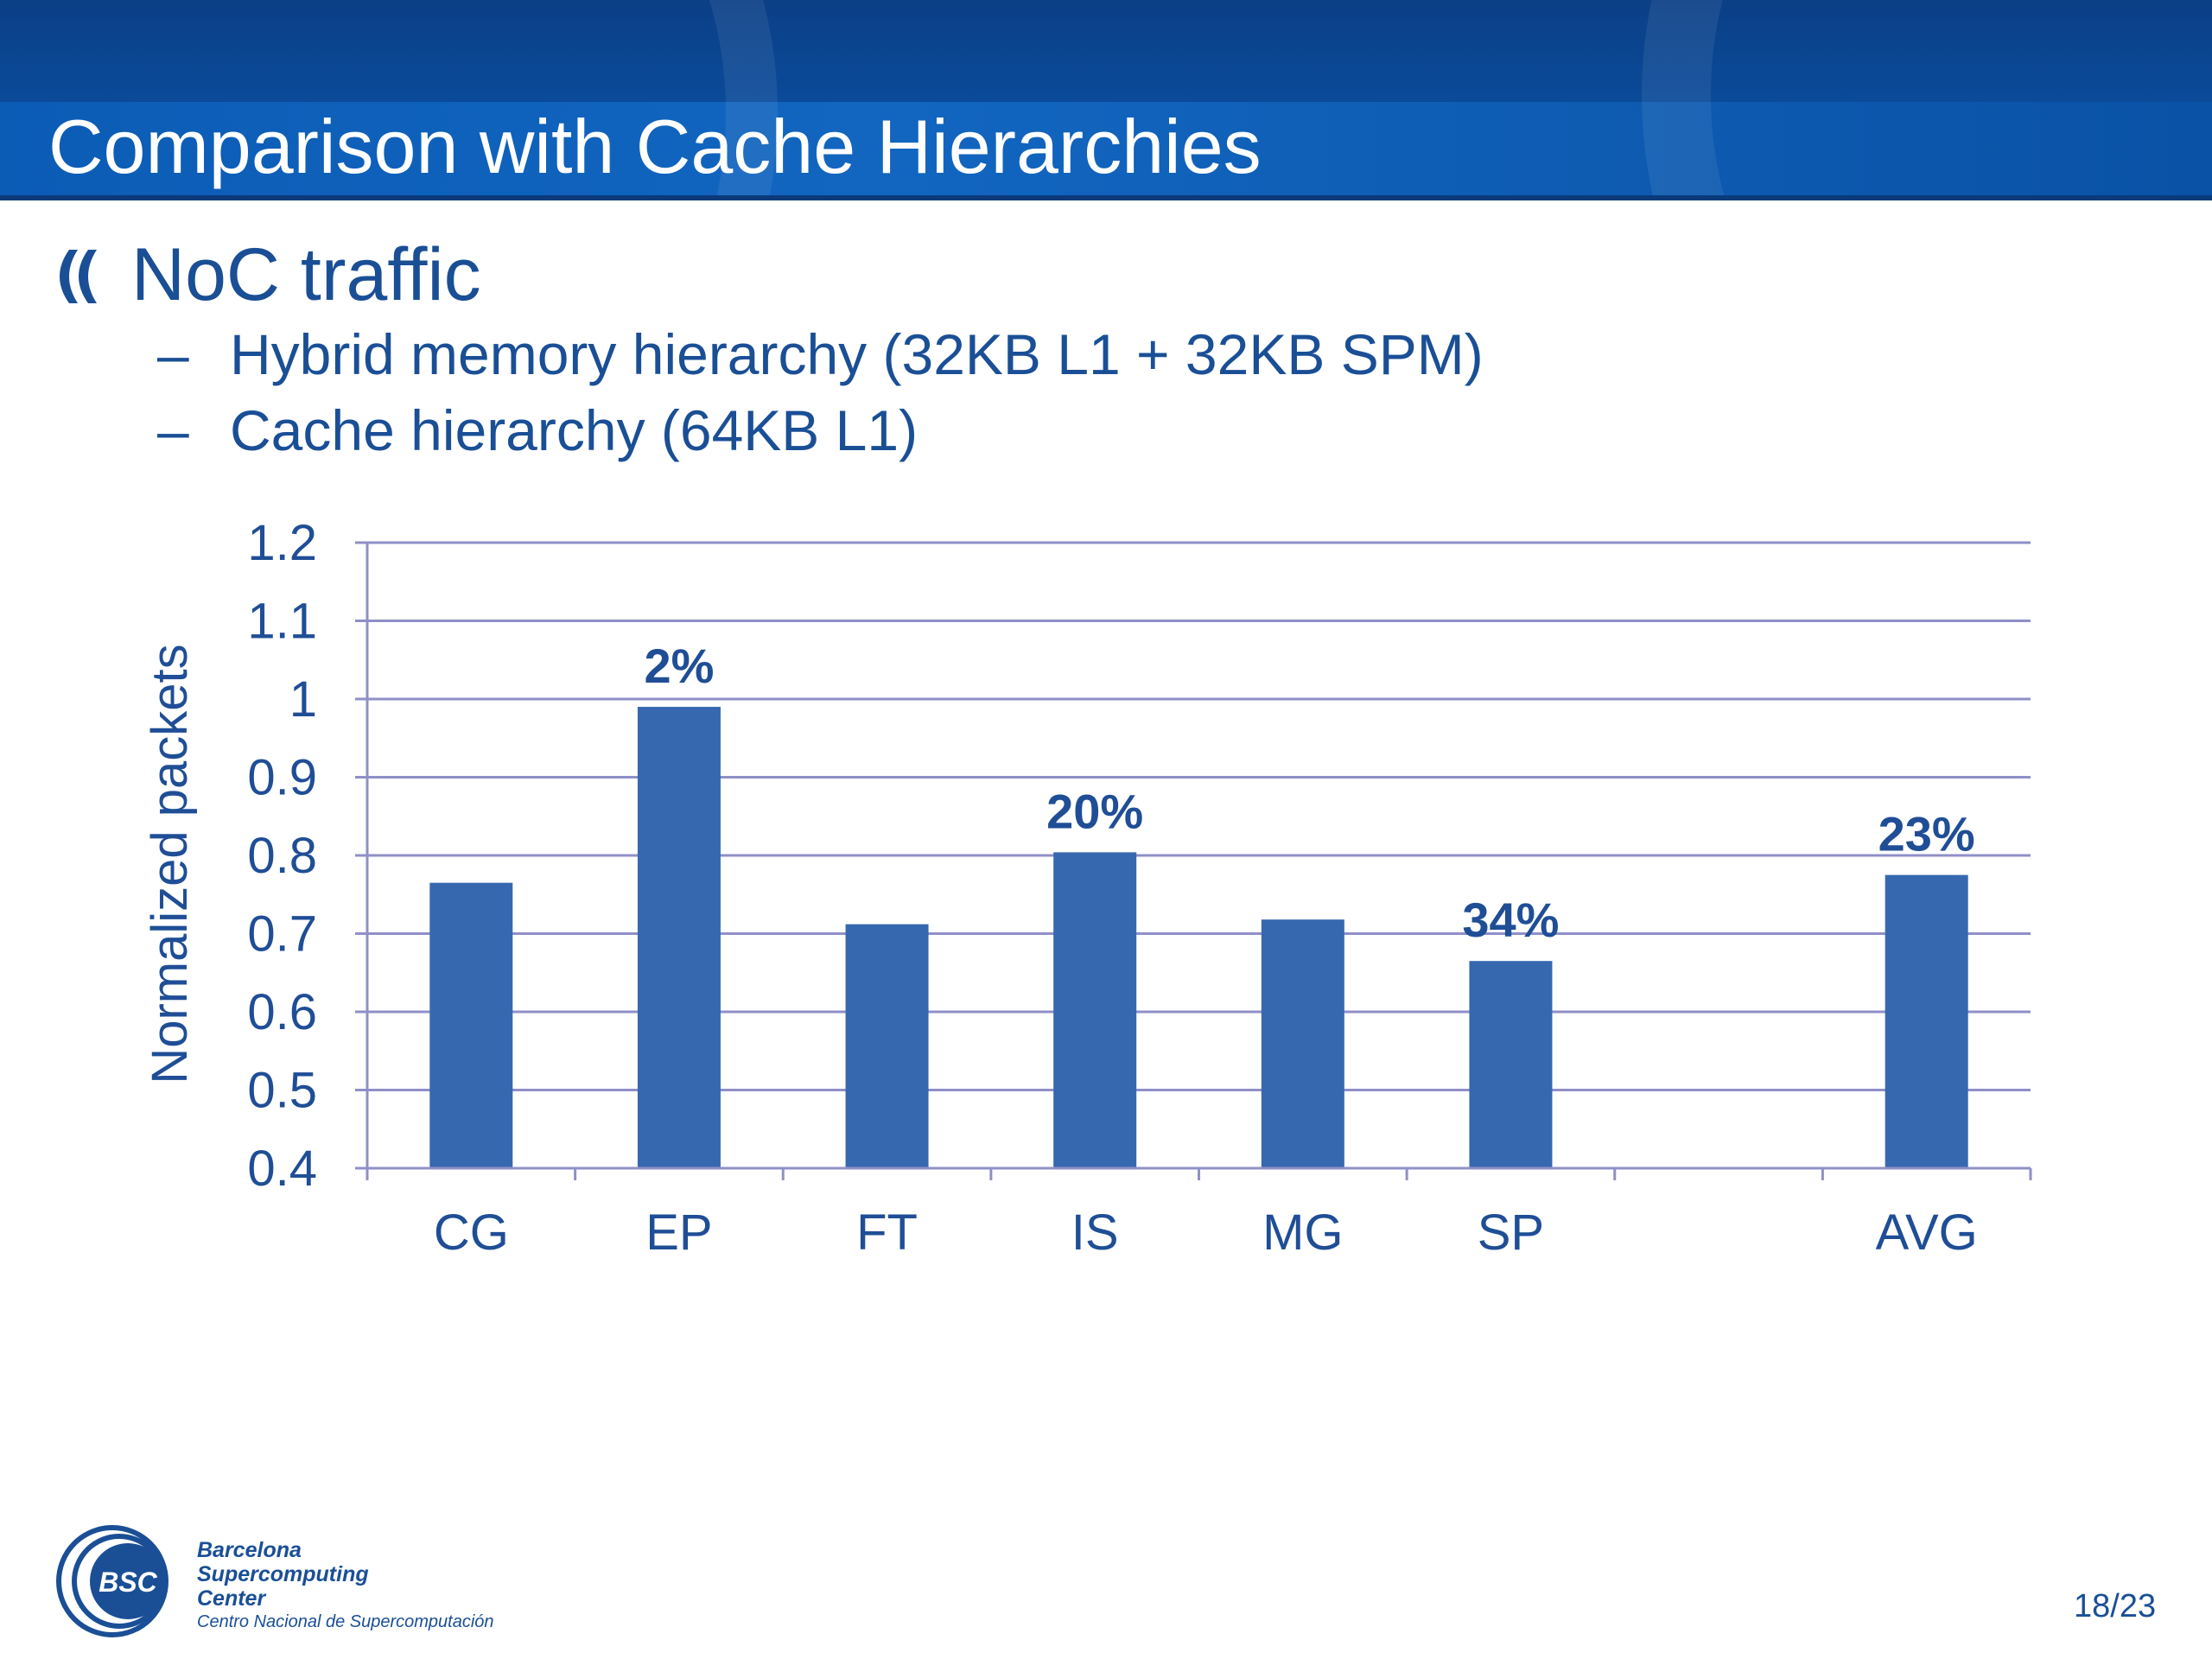  Describe the element at coordinates (471, 1025) in the screenshot. I see `bar-cg` at that location.